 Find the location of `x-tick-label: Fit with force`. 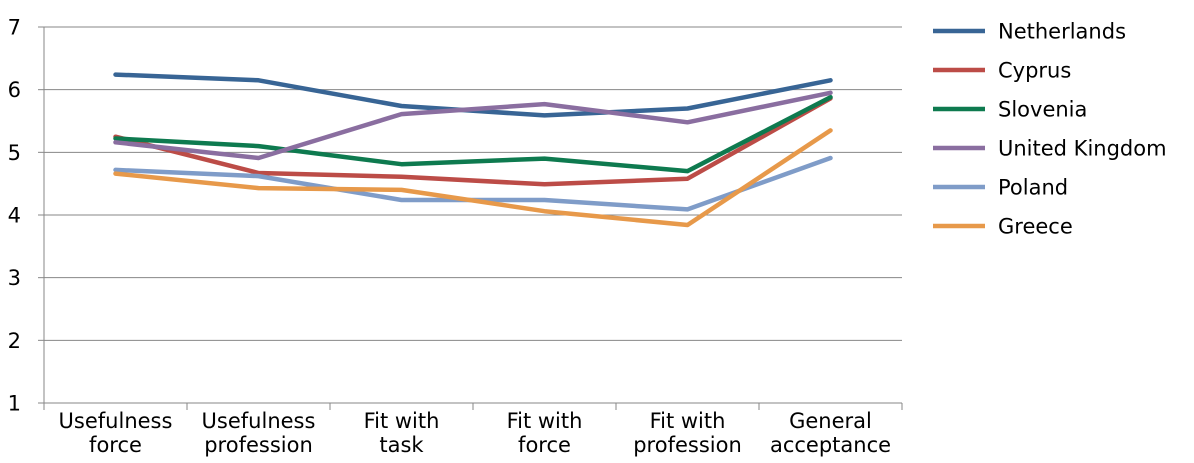

x-tick-label: Fit with force is located at coordinates (545, 433).